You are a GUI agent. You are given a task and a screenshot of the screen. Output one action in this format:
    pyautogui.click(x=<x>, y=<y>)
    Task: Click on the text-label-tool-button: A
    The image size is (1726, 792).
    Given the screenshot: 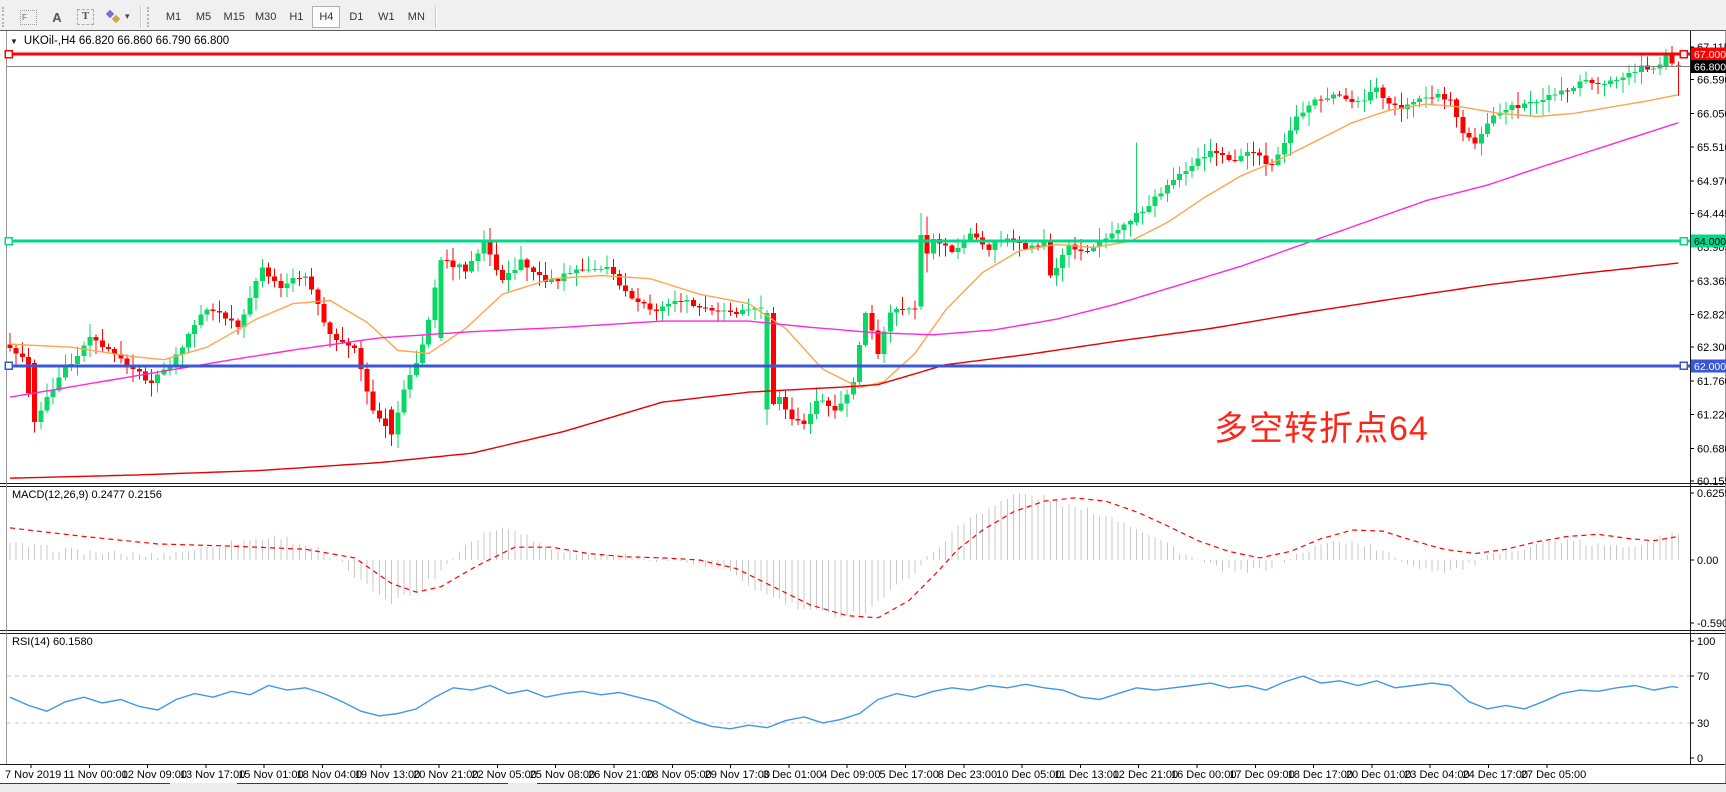 What is the action you would take?
    pyautogui.click(x=57, y=17)
    